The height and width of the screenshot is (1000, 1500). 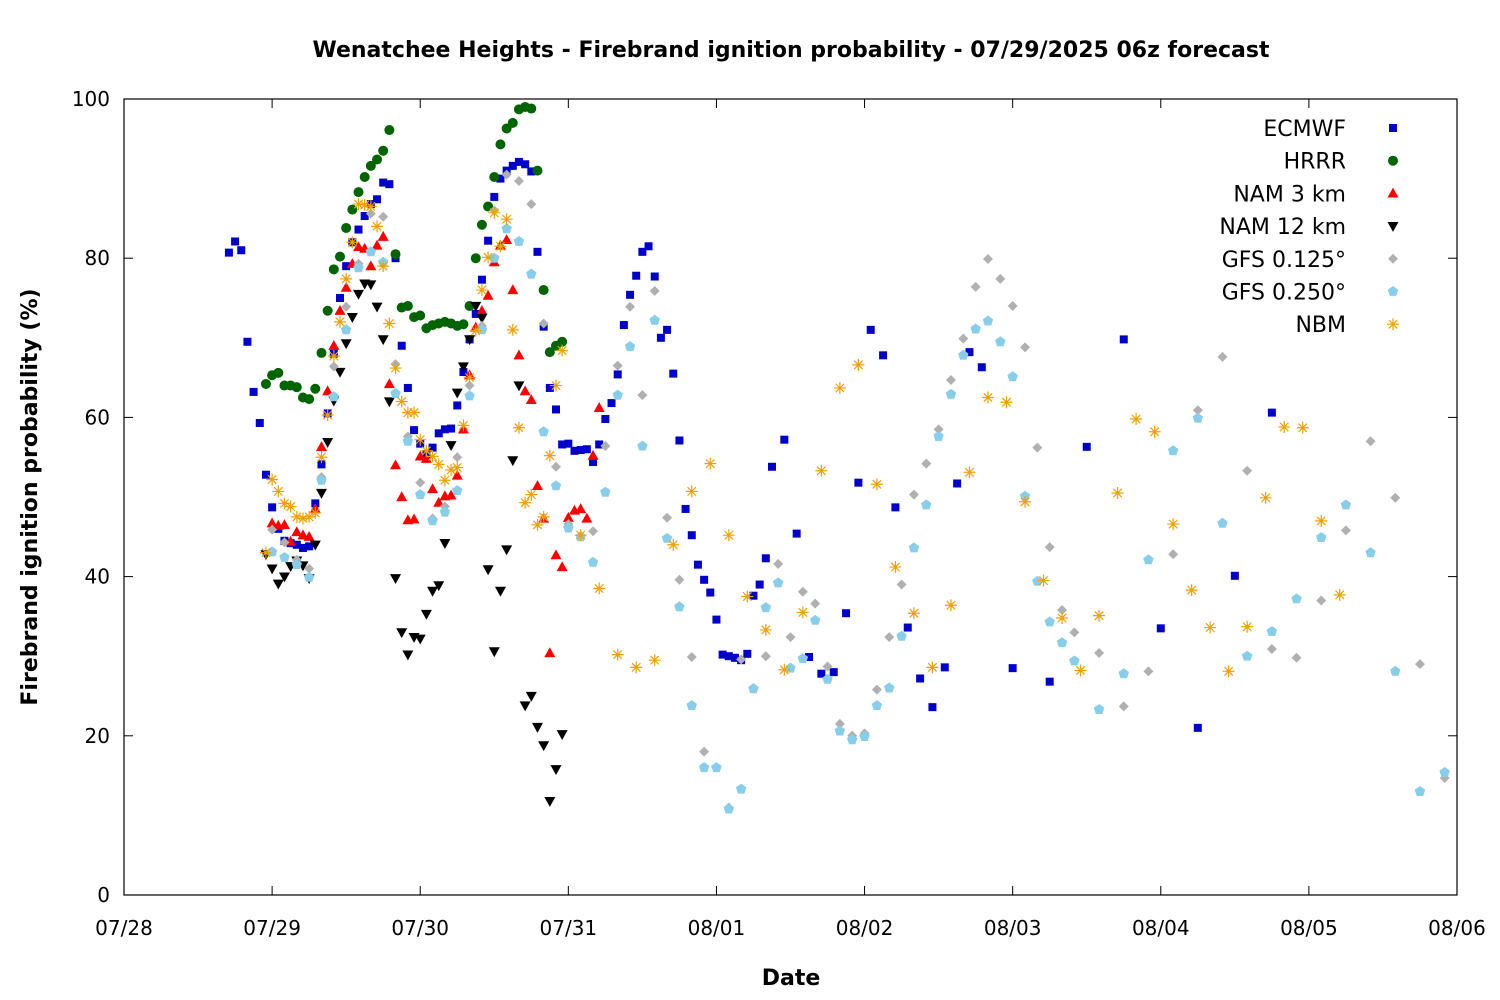 What do you see at coordinates (272, 928) in the screenshot?
I see `x-tick-label: 07/29` at bounding box center [272, 928].